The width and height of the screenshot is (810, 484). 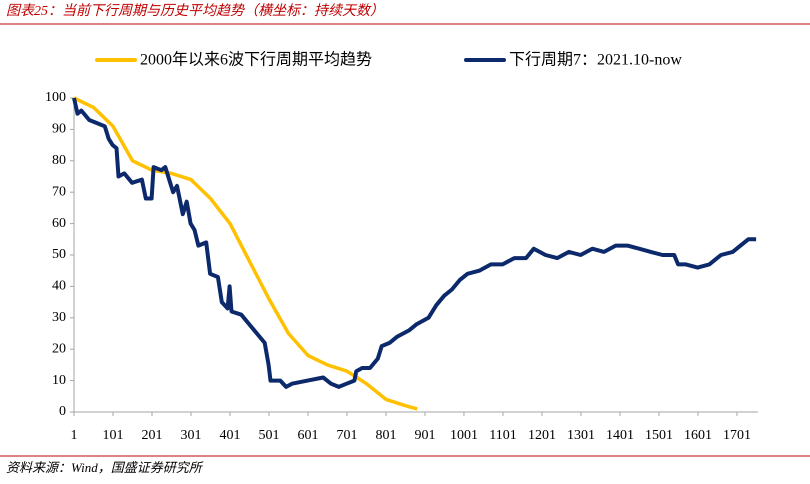 What do you see at coordinates (59, 254) in the screenshot?
I see `y-tick-label: 50` at bounding box center [59, 254].